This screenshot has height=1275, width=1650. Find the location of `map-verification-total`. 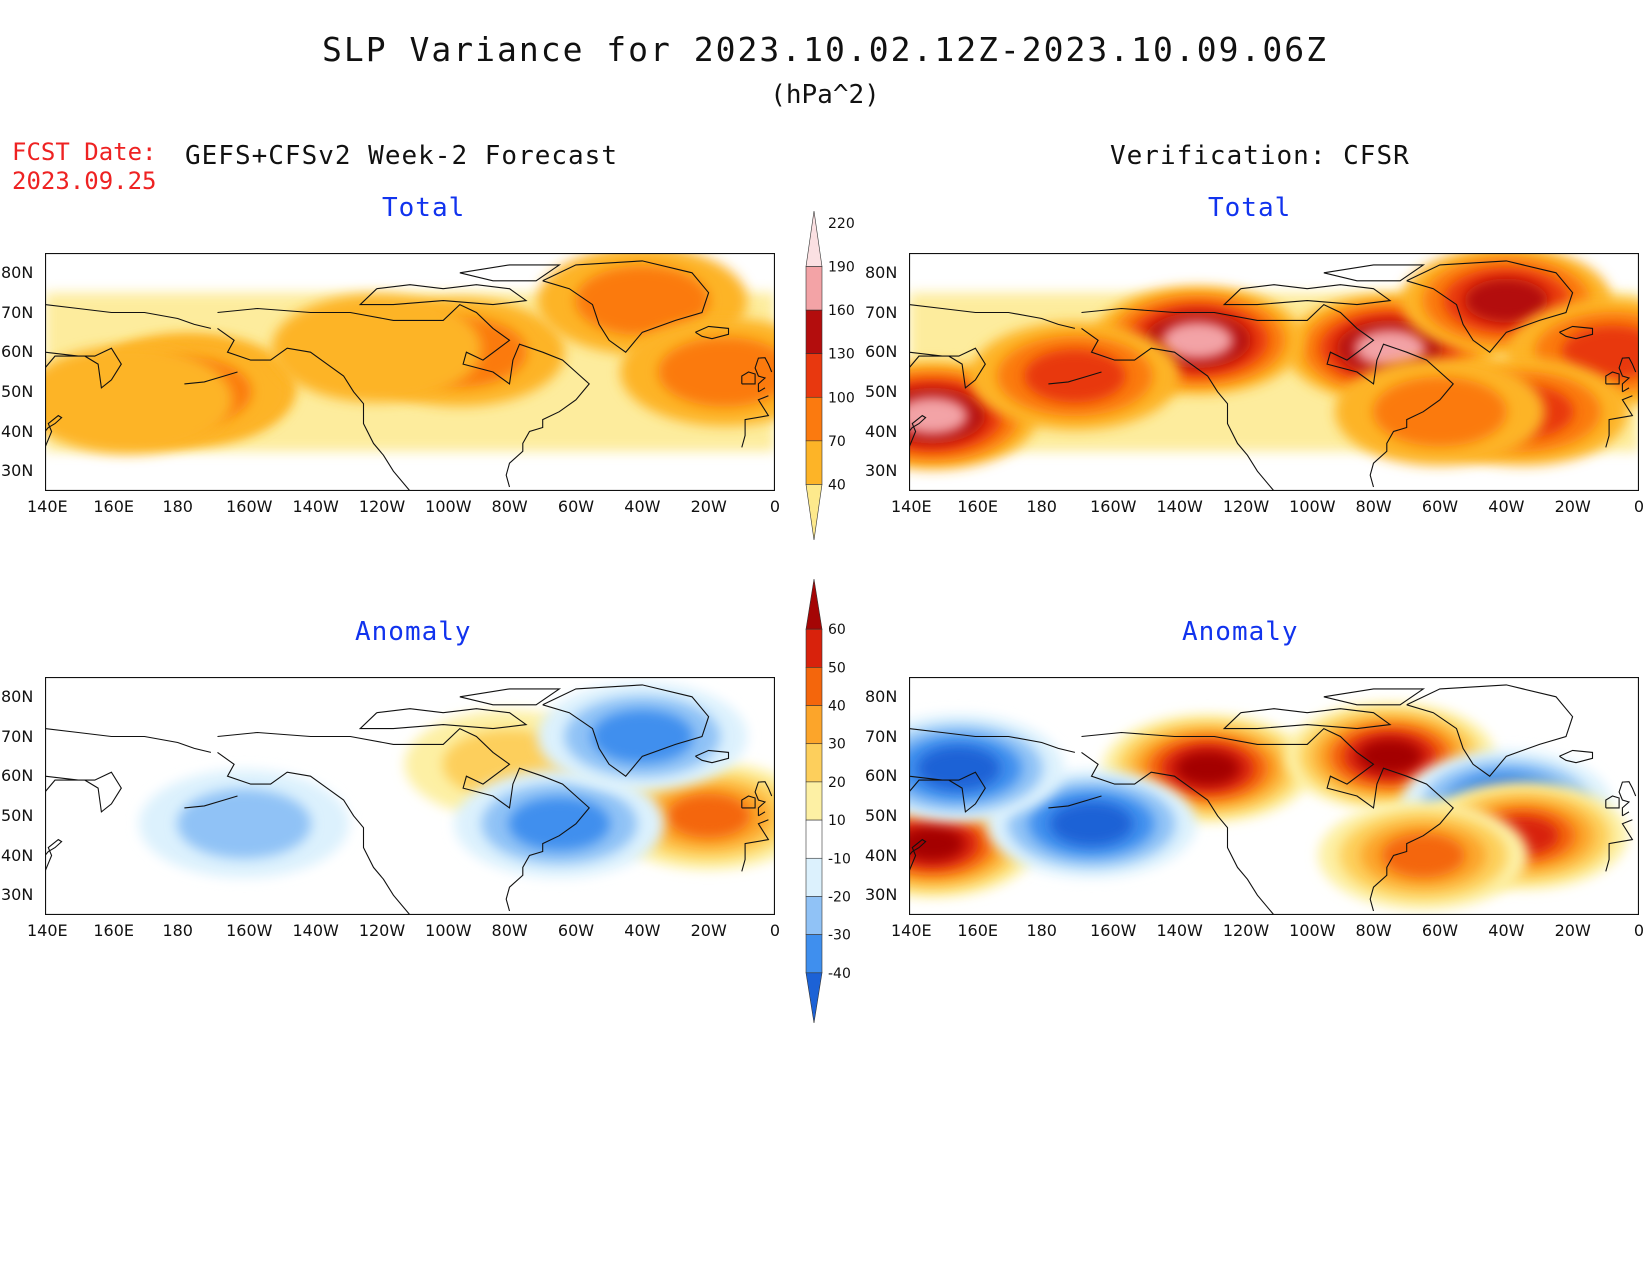

map-verification-total is located at coordinates (1274, 372).